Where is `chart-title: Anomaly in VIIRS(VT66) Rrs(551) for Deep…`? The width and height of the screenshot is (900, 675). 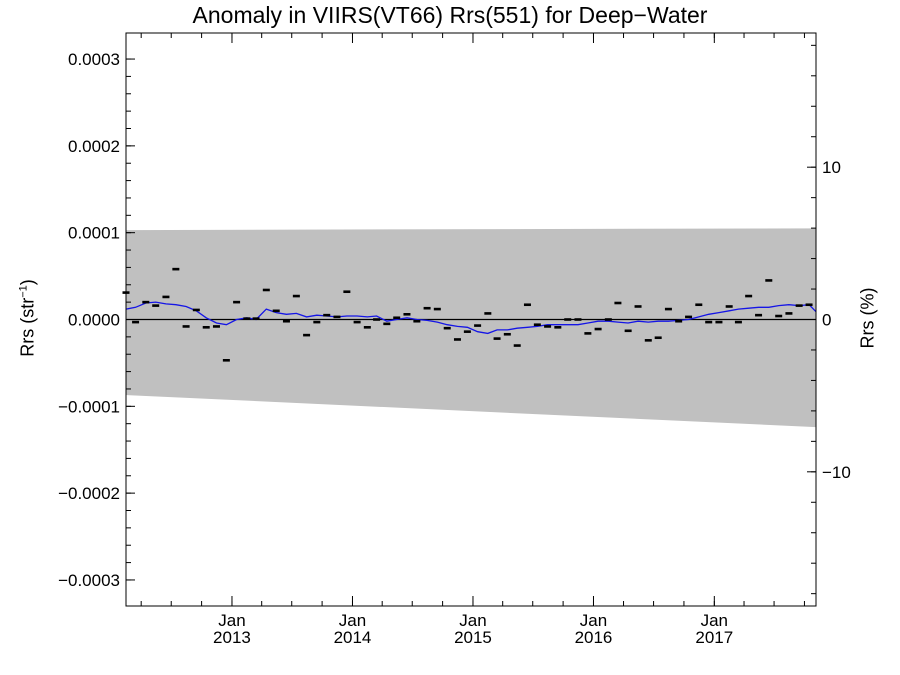 chart-title: Anomaly in VIIRS(VT66) Rrs(551) for Deep… is located at coordinates (450, 15).